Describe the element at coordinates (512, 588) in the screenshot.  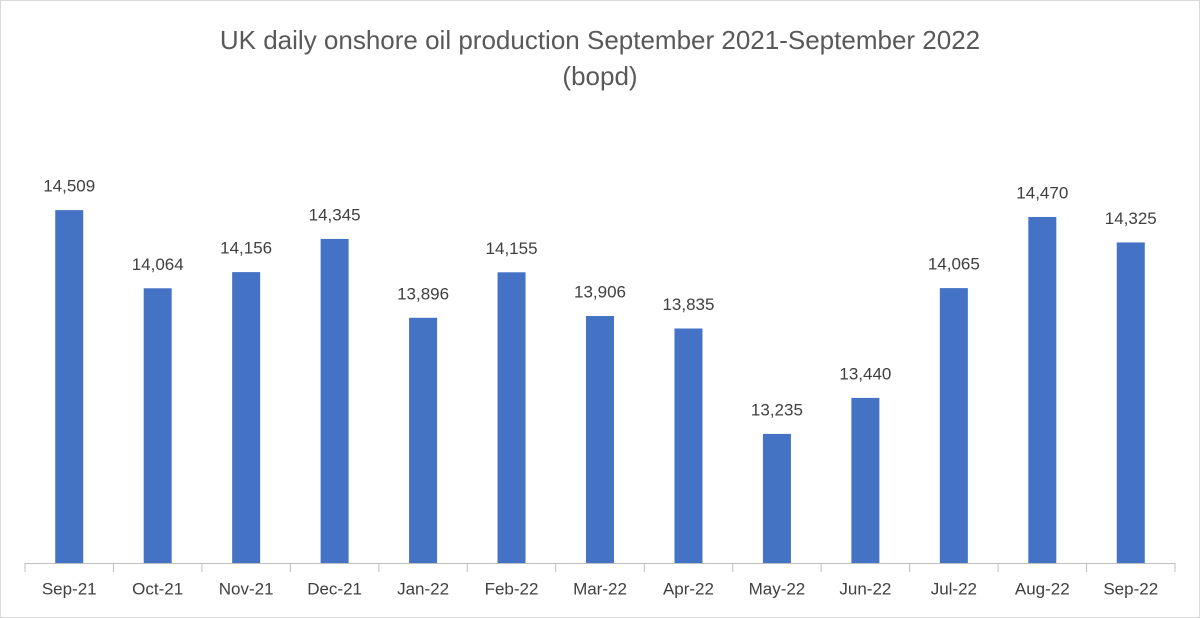
I see `x-tick-label: Feb-22` at that location.